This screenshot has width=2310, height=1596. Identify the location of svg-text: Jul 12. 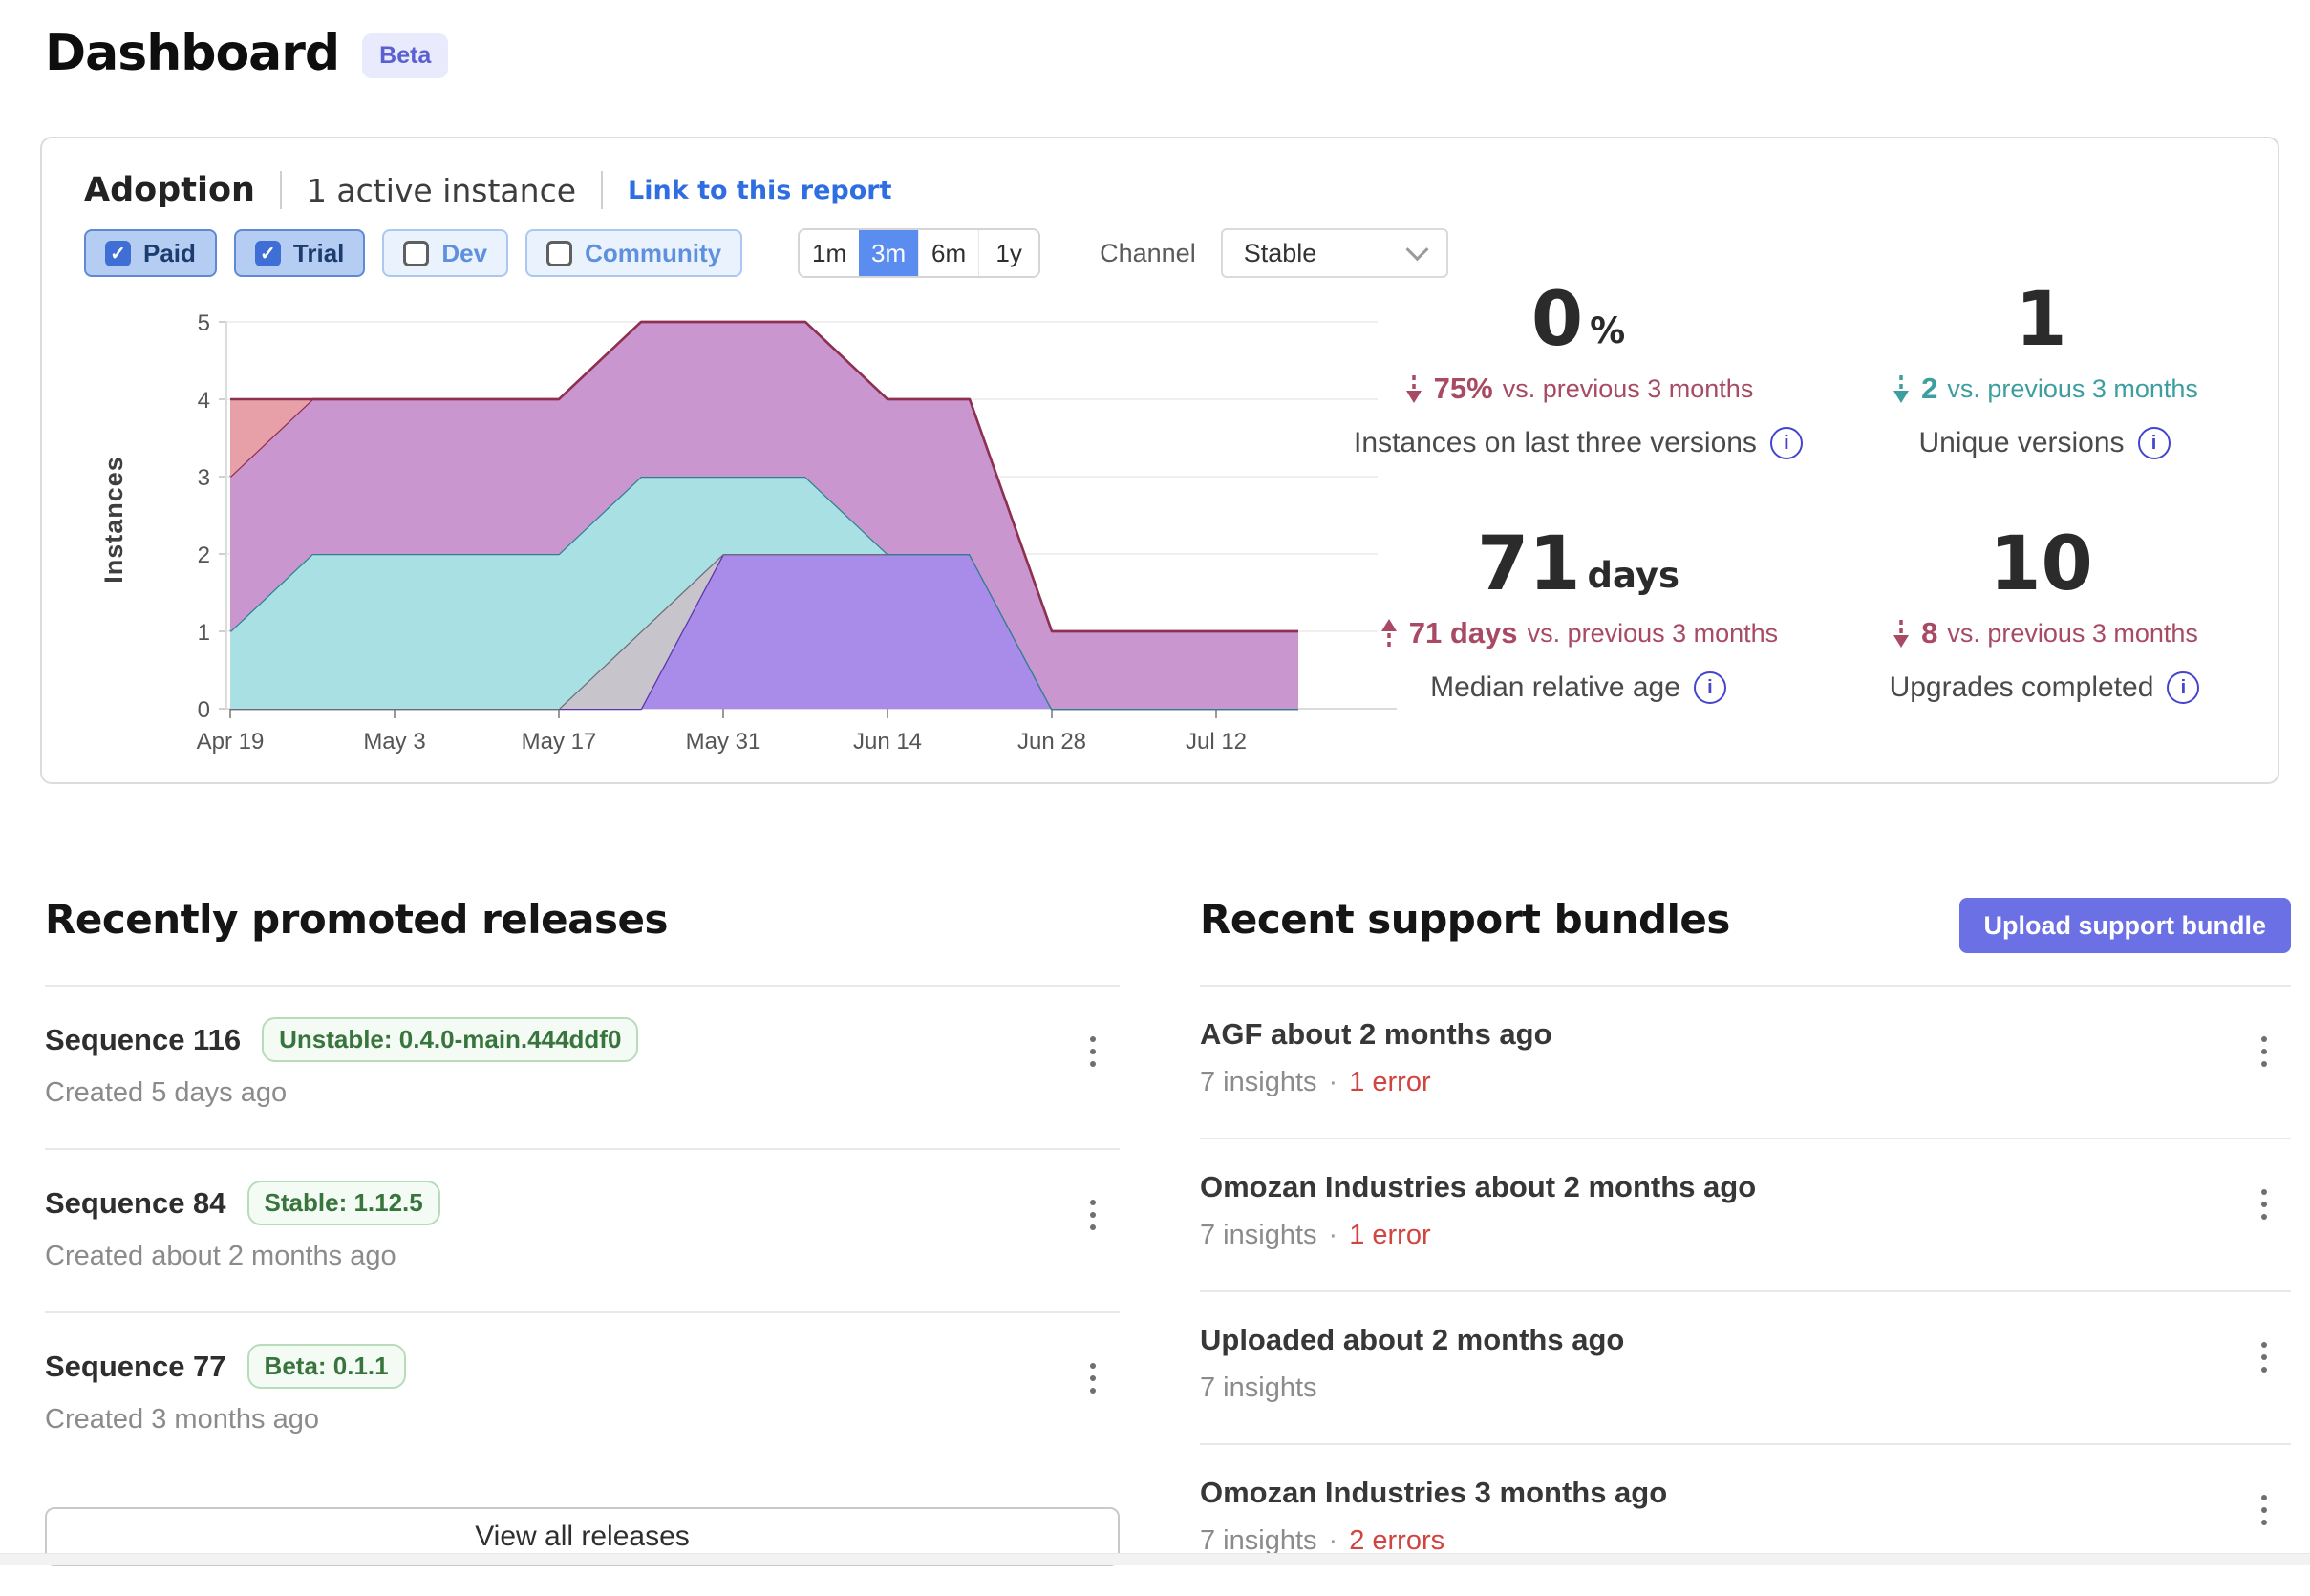
(1216, 742).